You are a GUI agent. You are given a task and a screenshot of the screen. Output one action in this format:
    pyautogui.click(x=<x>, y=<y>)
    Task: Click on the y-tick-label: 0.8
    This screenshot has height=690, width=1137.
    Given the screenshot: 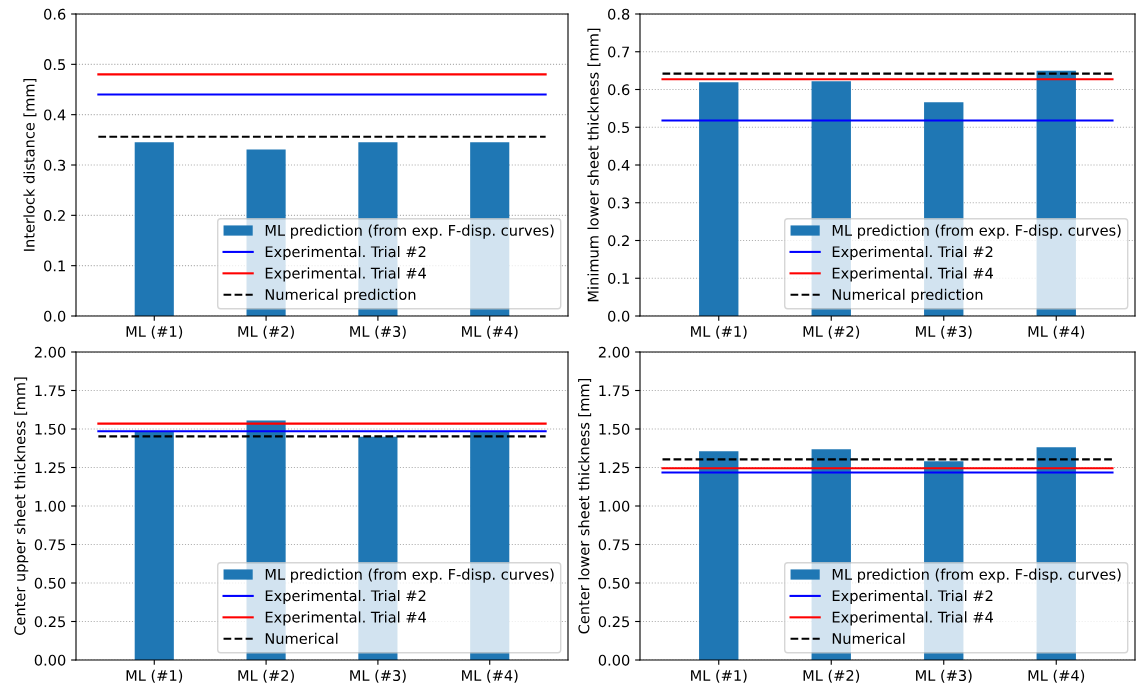 What is the action you would take?
    pyautogui.click(x=619, y=14)
    